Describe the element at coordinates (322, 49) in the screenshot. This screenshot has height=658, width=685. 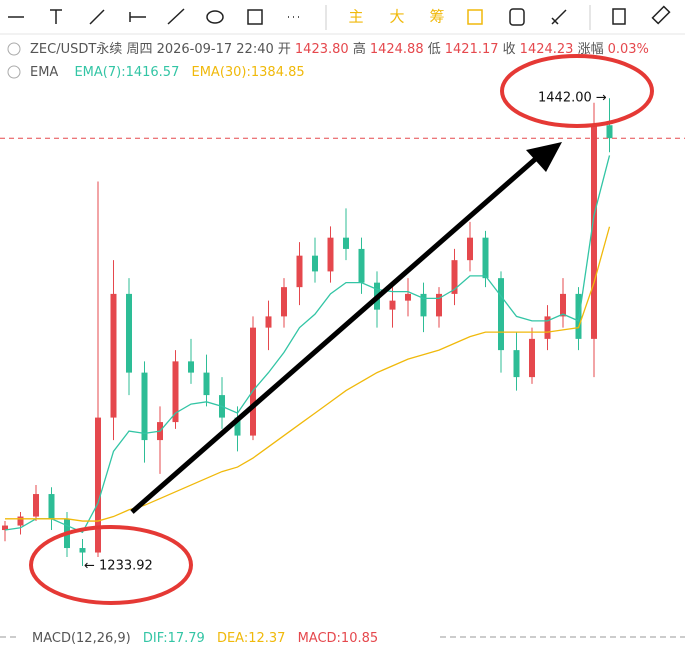
I see `value: 1423.80` at that location.